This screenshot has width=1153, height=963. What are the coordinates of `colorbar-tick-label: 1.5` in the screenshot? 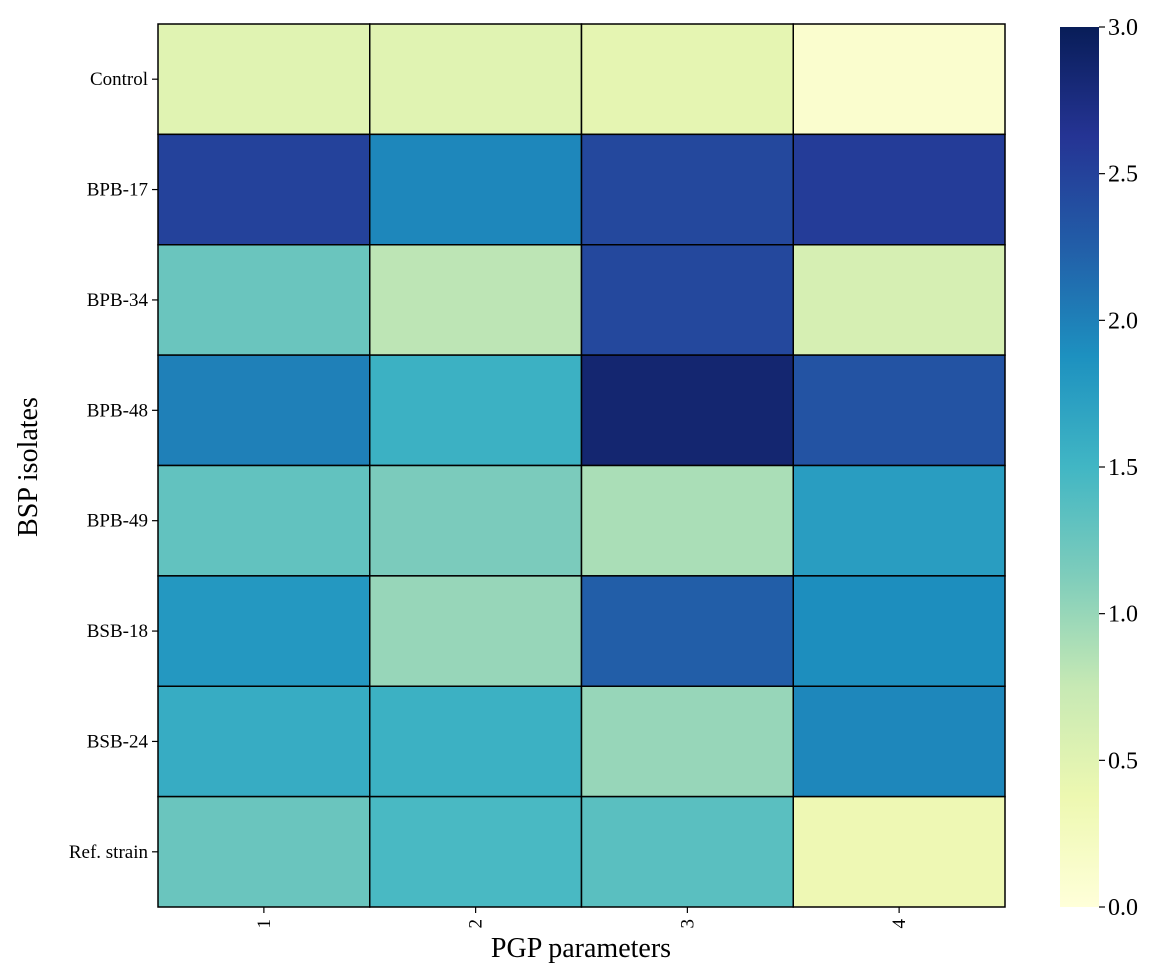 It's located at (1123, 468).